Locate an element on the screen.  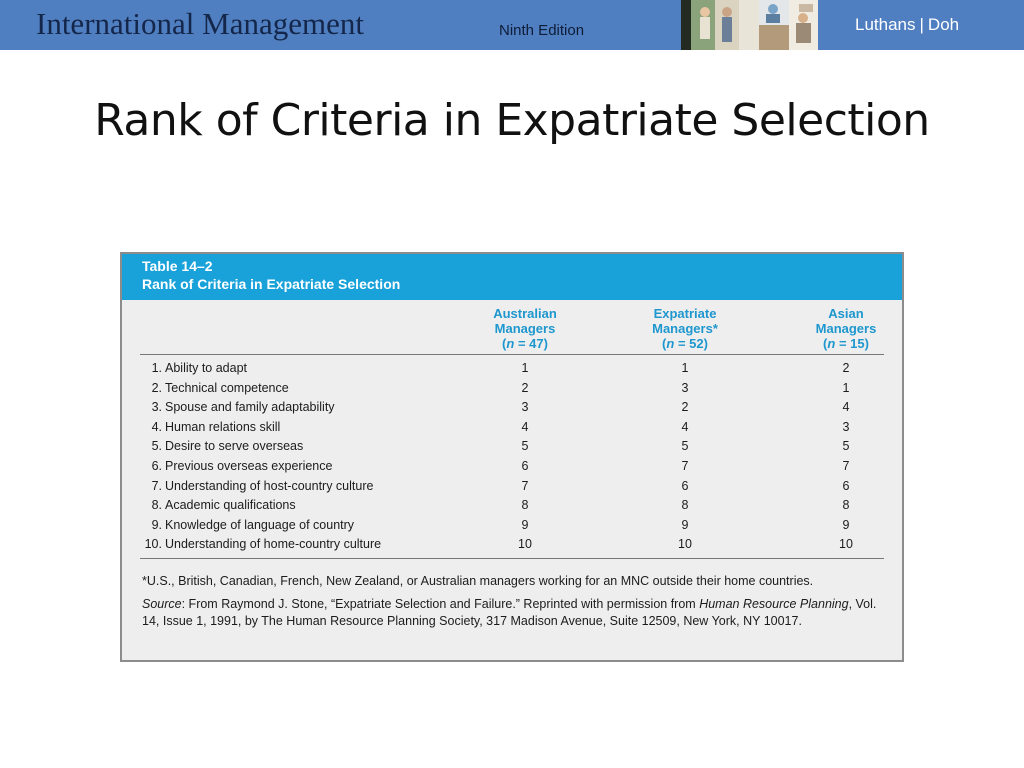
row-number: 5. is located at coordinates (156, 446).